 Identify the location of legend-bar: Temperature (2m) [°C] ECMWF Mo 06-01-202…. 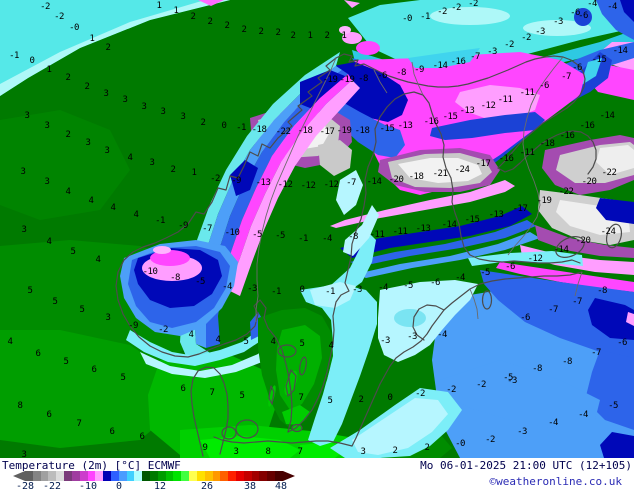
(317, 474).